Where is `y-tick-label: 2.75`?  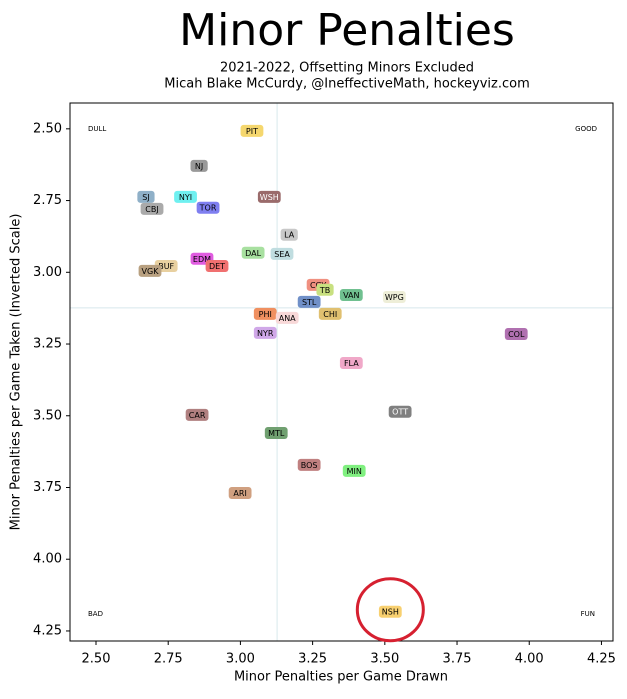 y-tick-label: 2.75 is located at coordinates (47, 200).